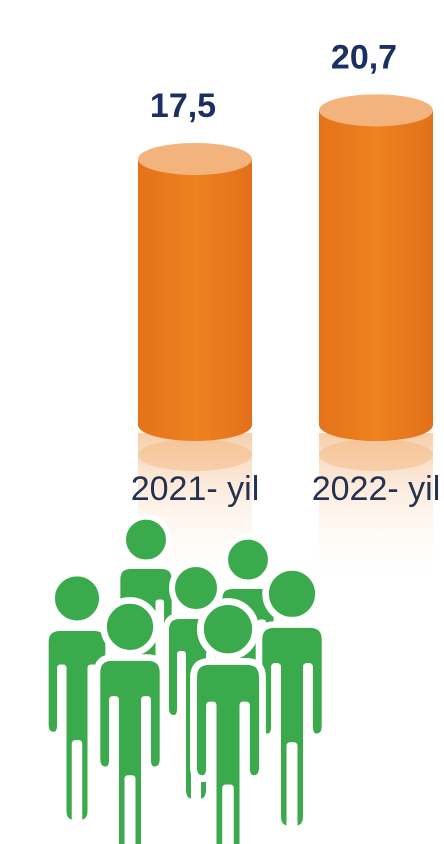 The image size is (444, 844). I want to click on value-label: 20,7, so click(364, 57).